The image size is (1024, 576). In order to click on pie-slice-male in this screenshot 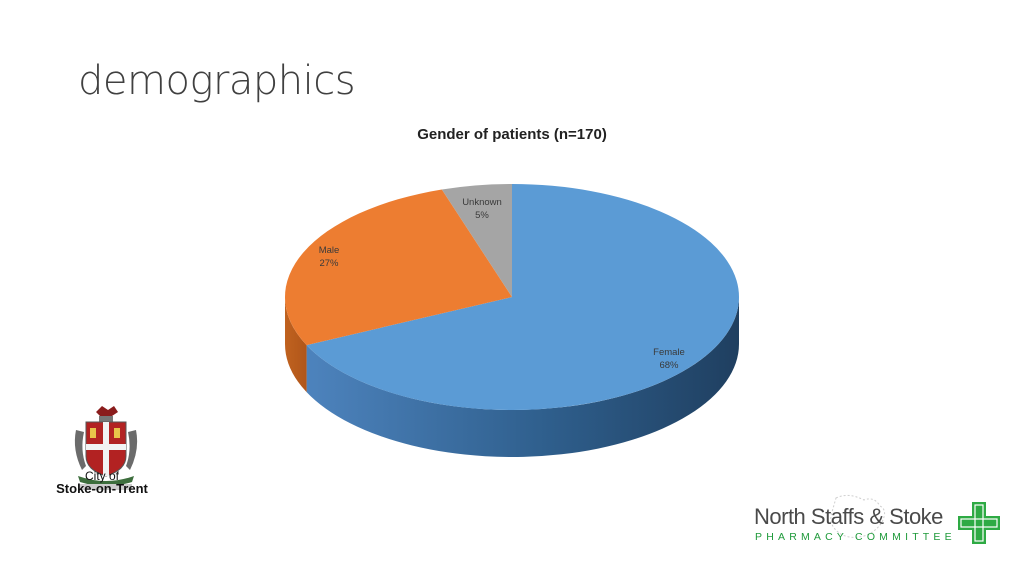, I will do `click(398, 267)`.